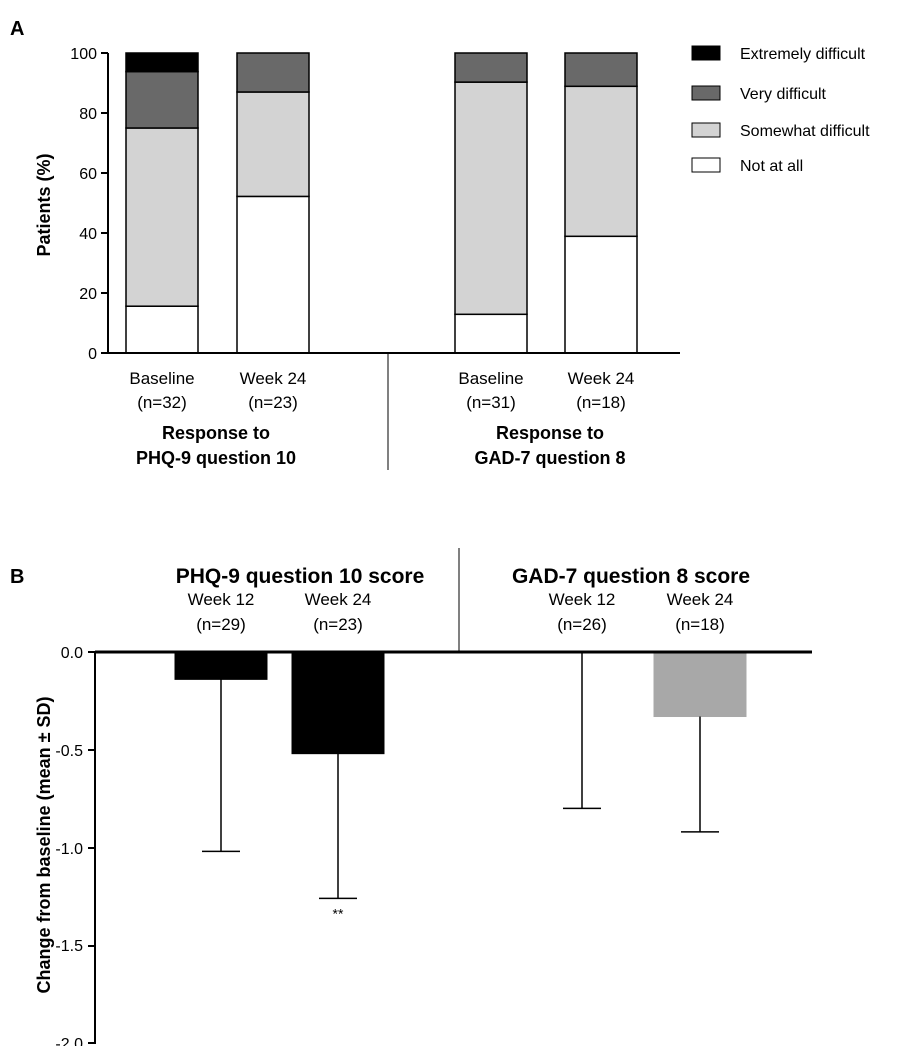  Describe the element at coordinates (69, 751) in the screenshot. I see `panel-b-y-tick-label: -0.5` at that location.